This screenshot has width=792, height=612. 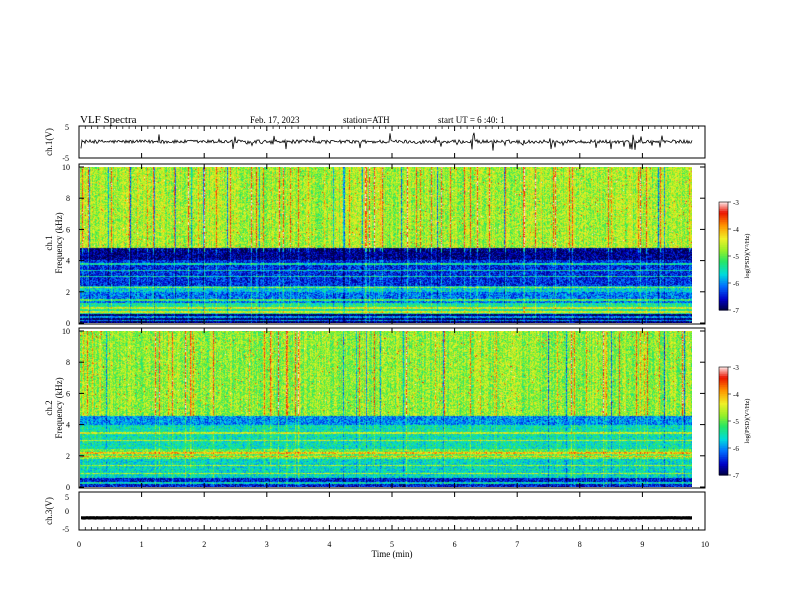 What do you see at coordinates (67, 127) in the screenshot?
I see `ch1-voltage-ytick-top: 5` at bounding box center [67, 127].